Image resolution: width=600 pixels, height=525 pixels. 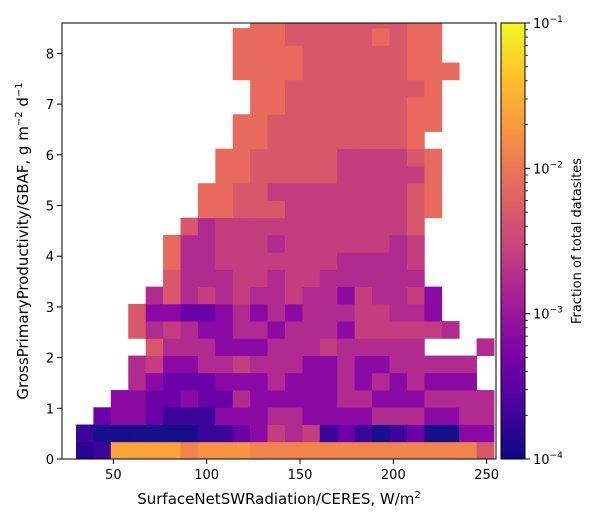 I want to click on colorbar, so click(x=513, y=241).